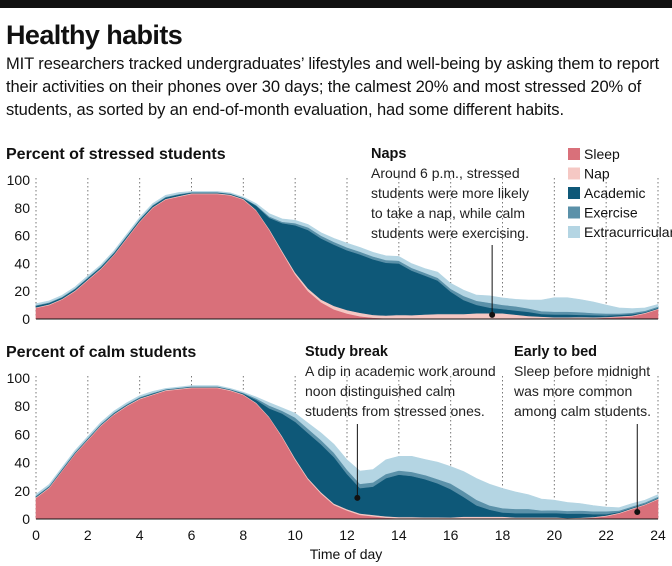 This screenshot has height=566, width=672. I want to click on calm-y-ticks: 0 20 40 60 80 100, so click(19, 448).